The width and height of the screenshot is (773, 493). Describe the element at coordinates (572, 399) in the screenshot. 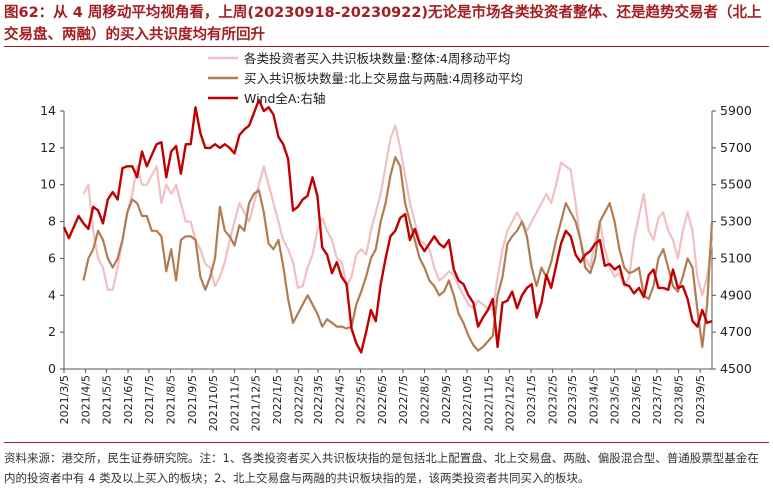

I see `x-tick-label: 2023/3/5` at that location.